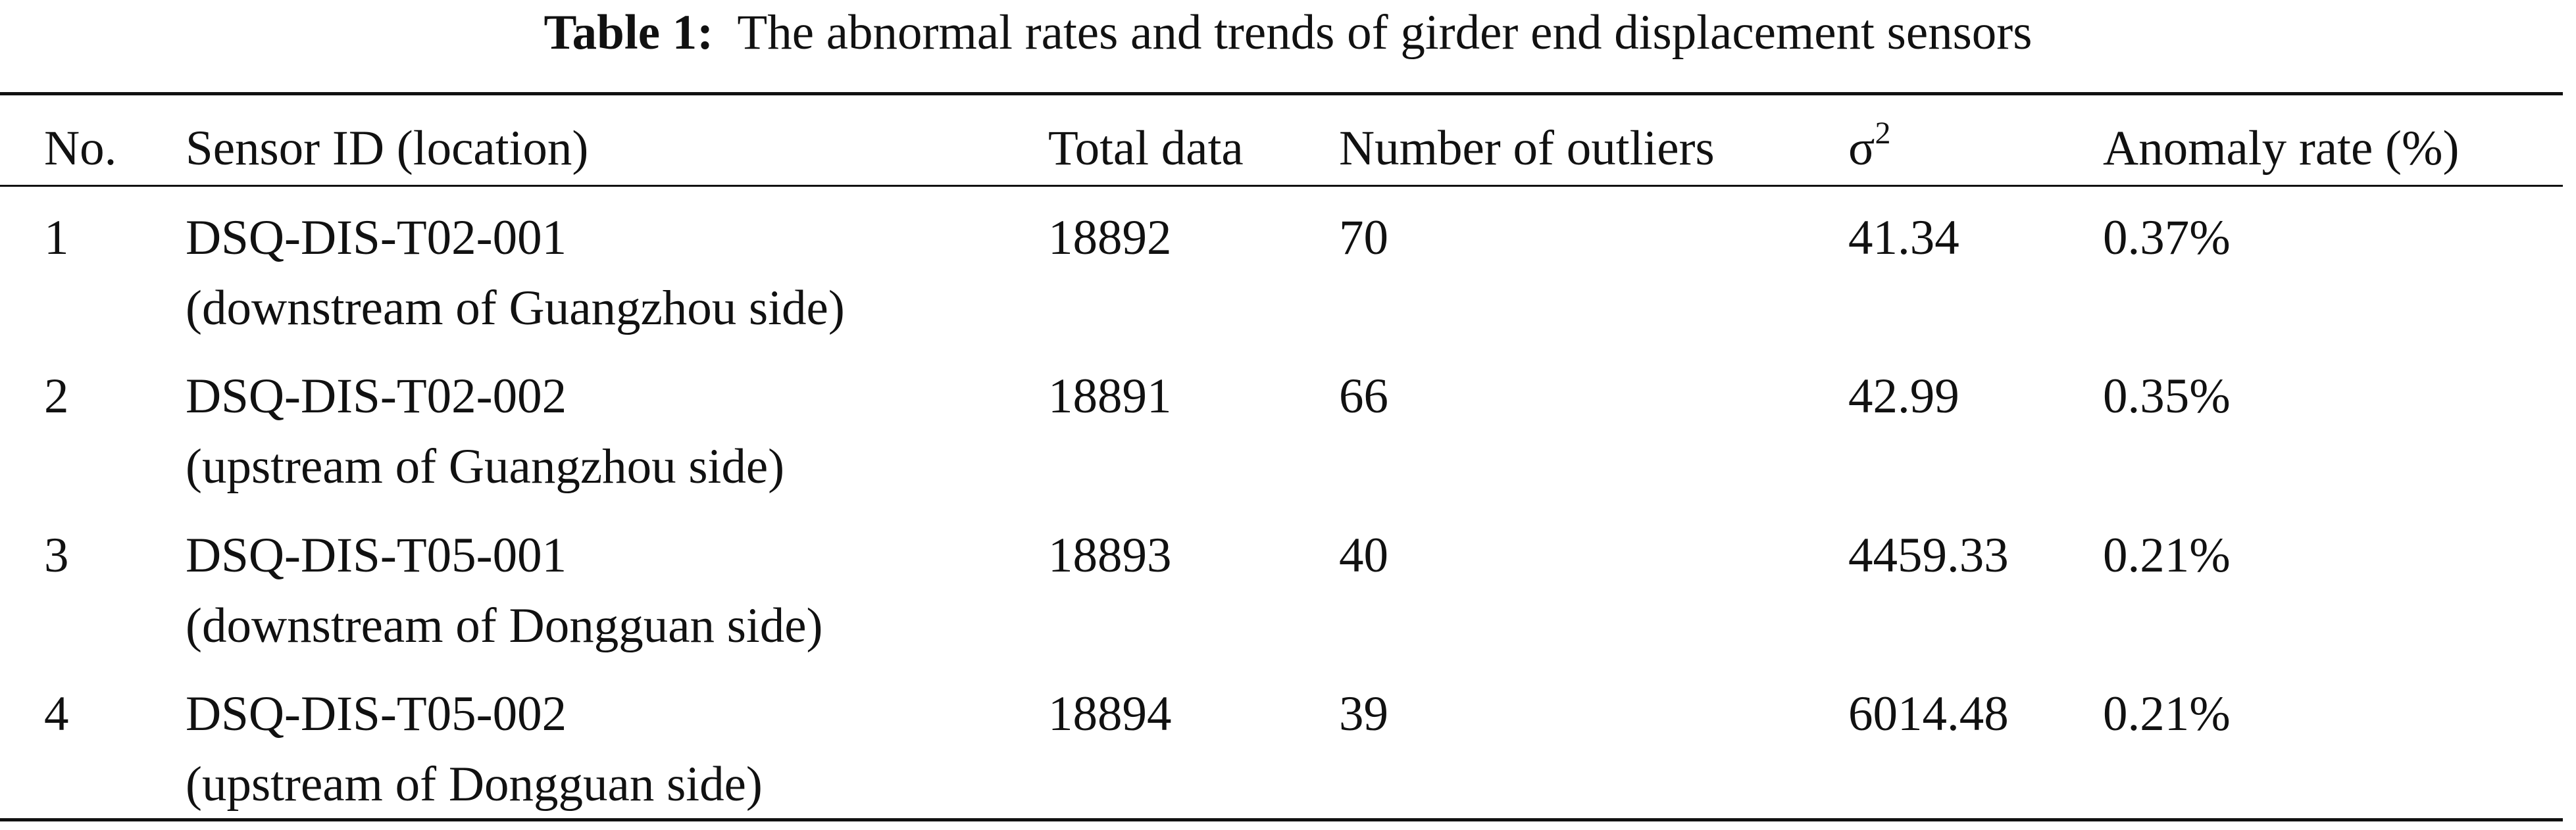 This screenshot has height=830, width=2576. I want to click on sensor-location: (upstream of Dongguan side), so click(475, 784).